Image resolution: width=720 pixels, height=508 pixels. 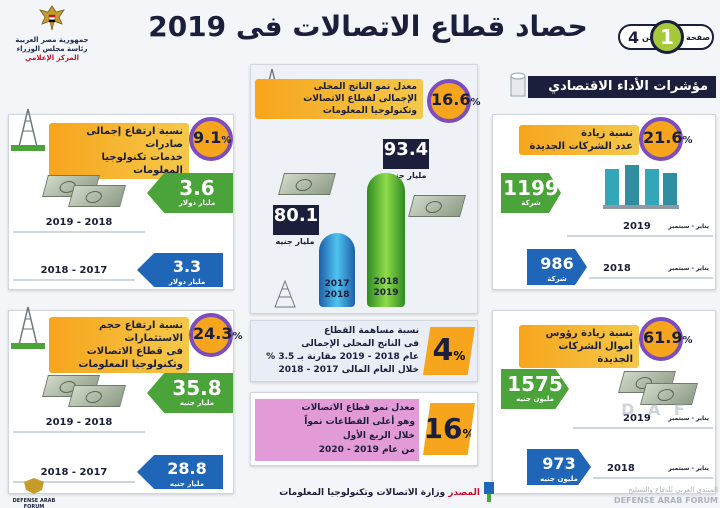 What do you see at coordinates (34, 503) in the screenshot?
I see `forum-watermark-left-text: DEFENSE ARAB FORUM` at bounding box center [34, 503].